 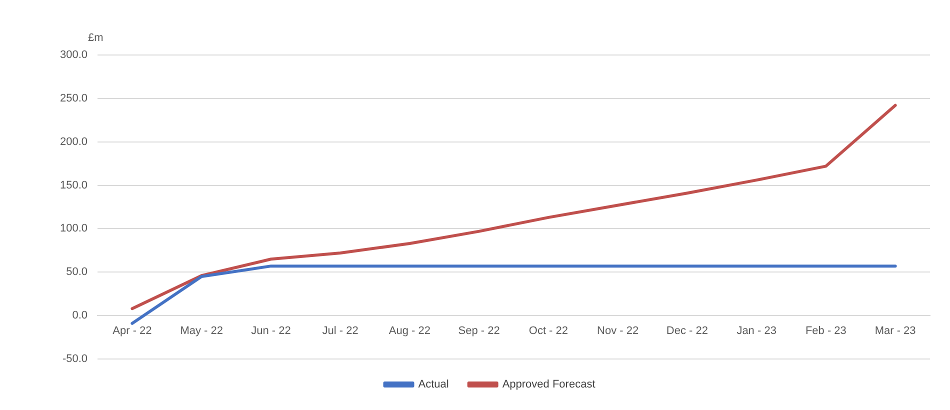 I want to click on y-tick-label: -50.0, so click(x=75, y=359).